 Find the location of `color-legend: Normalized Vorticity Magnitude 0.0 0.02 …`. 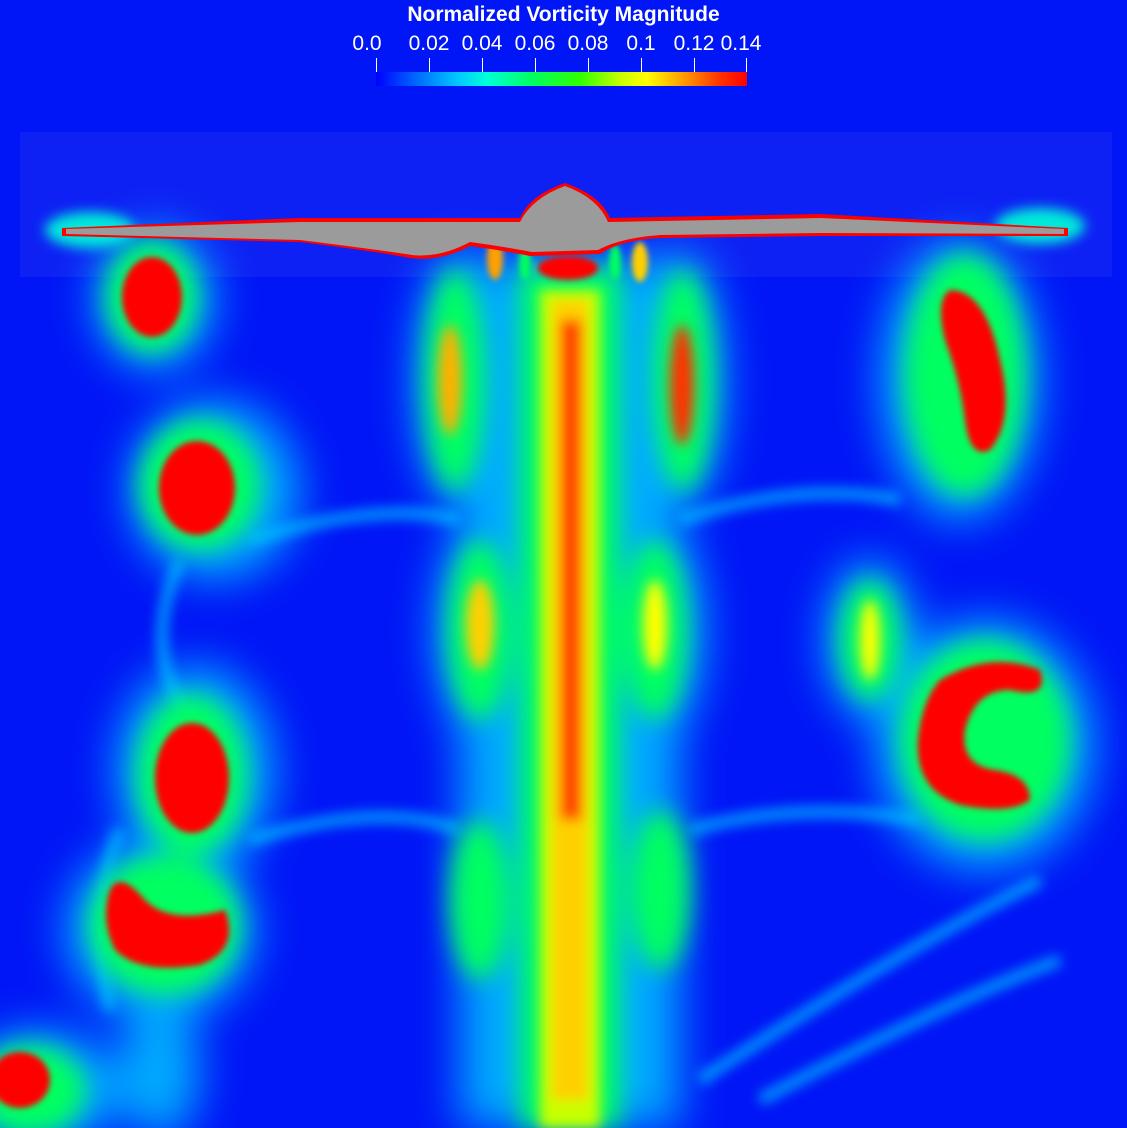

color-legend: Normalized Vorticity Magnitude 0.0 0.02 … is located at coordinates (563, 50).